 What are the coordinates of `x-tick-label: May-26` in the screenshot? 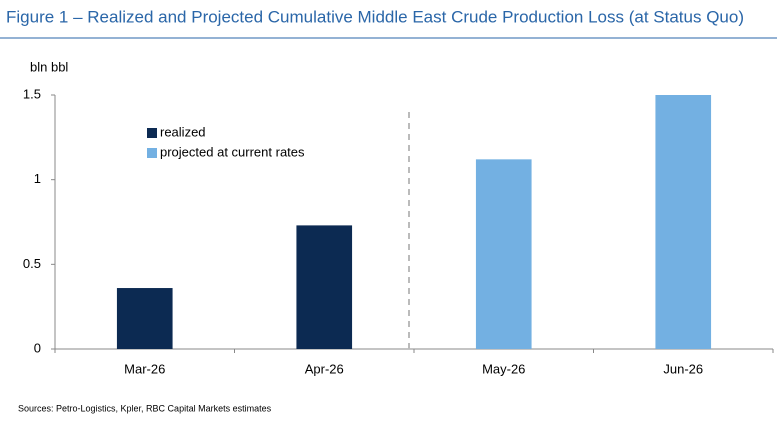 It's located at (503, 368).